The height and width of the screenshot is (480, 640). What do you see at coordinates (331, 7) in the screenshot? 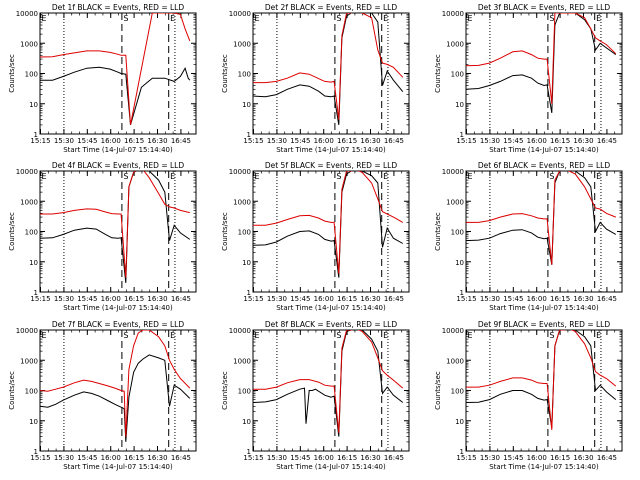
I see `panel-title: Det 2f BLACK = Events, RED = LLD` at bounding box center [331, 7].